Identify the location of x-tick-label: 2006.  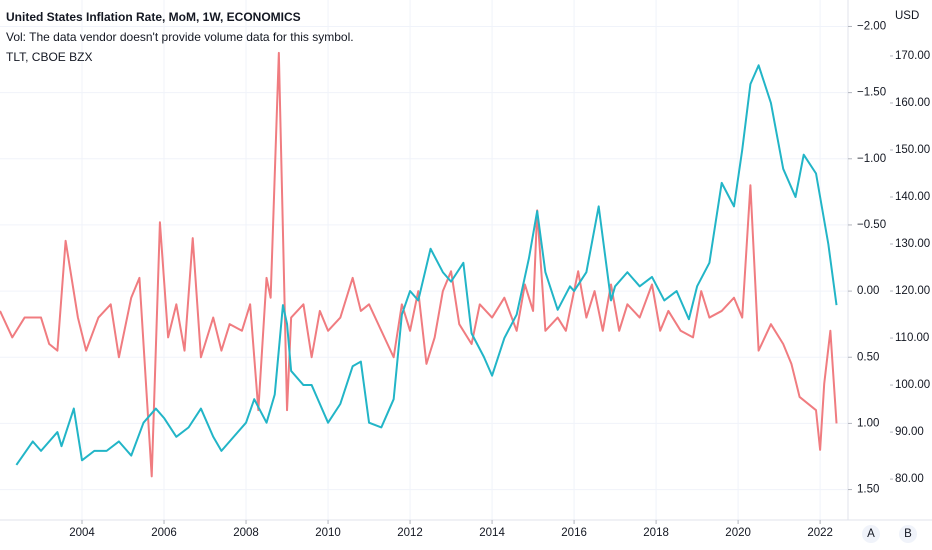
(164, 533).